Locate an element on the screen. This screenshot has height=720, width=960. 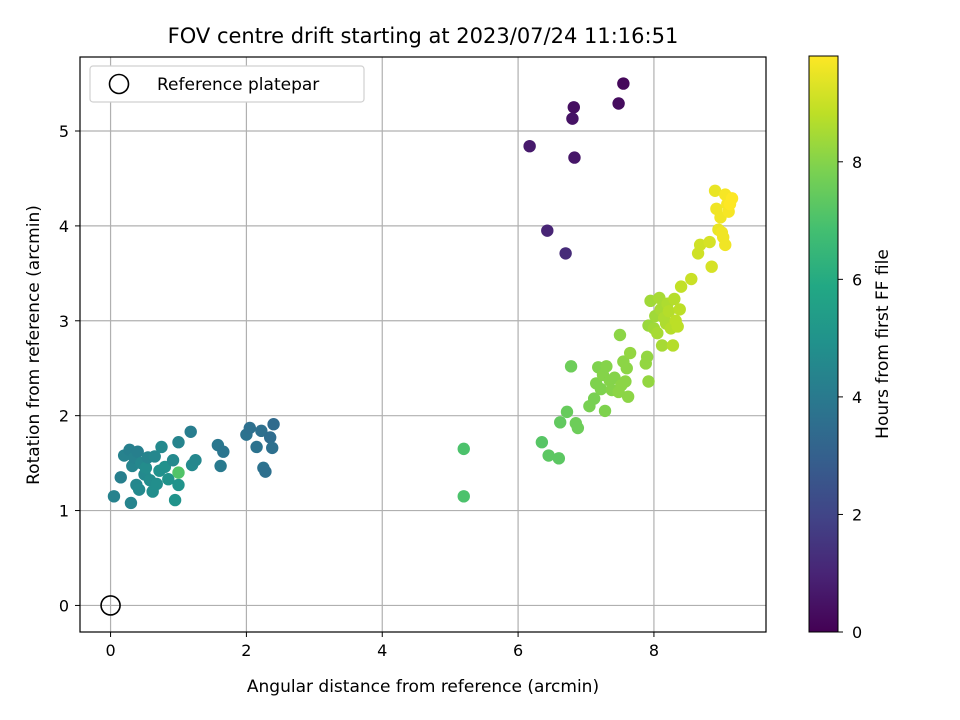
x-axis-label: Angular distance from reference (arcmin) is located at coordinates (423, 687).